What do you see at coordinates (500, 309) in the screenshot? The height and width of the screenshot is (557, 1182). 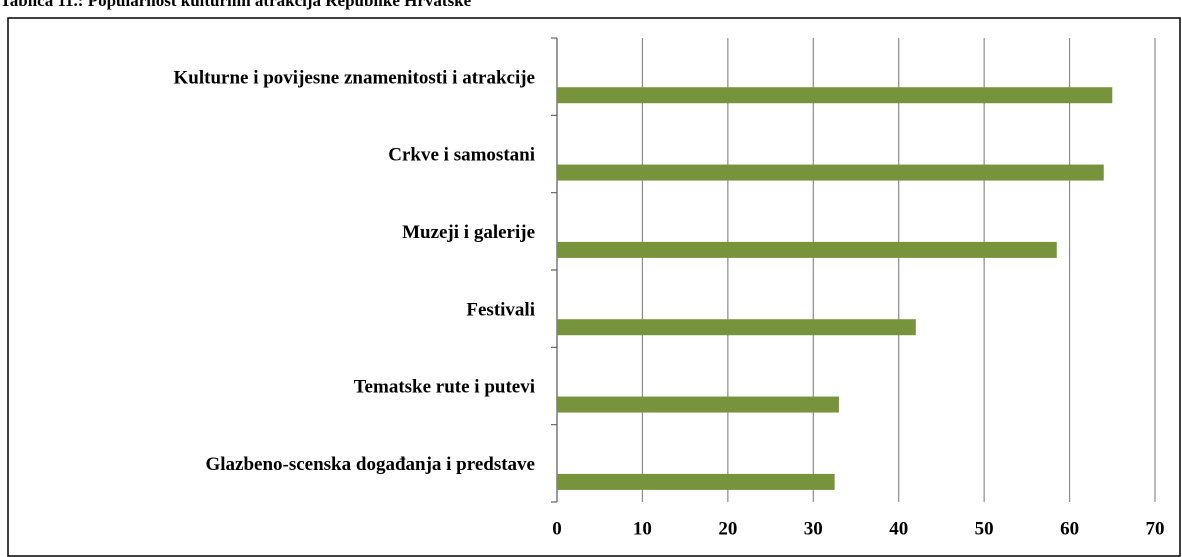 I see `y-tick-label: Festivali` at bounding box center [500, 309].